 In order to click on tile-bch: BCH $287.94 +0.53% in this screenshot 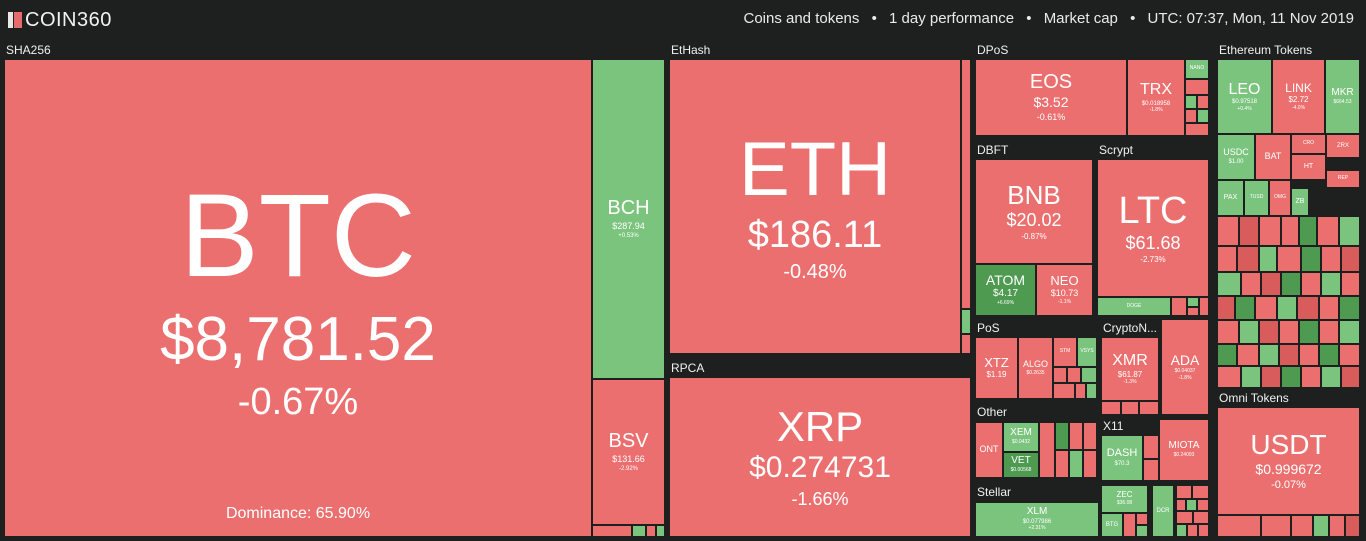, I will do `click(628, 219)`.